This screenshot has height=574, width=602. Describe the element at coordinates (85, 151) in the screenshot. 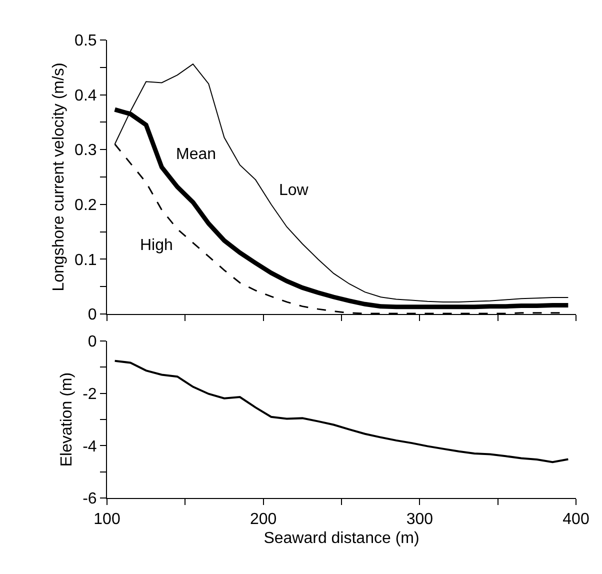

I see `y-tick-label: 0.3` at that location.